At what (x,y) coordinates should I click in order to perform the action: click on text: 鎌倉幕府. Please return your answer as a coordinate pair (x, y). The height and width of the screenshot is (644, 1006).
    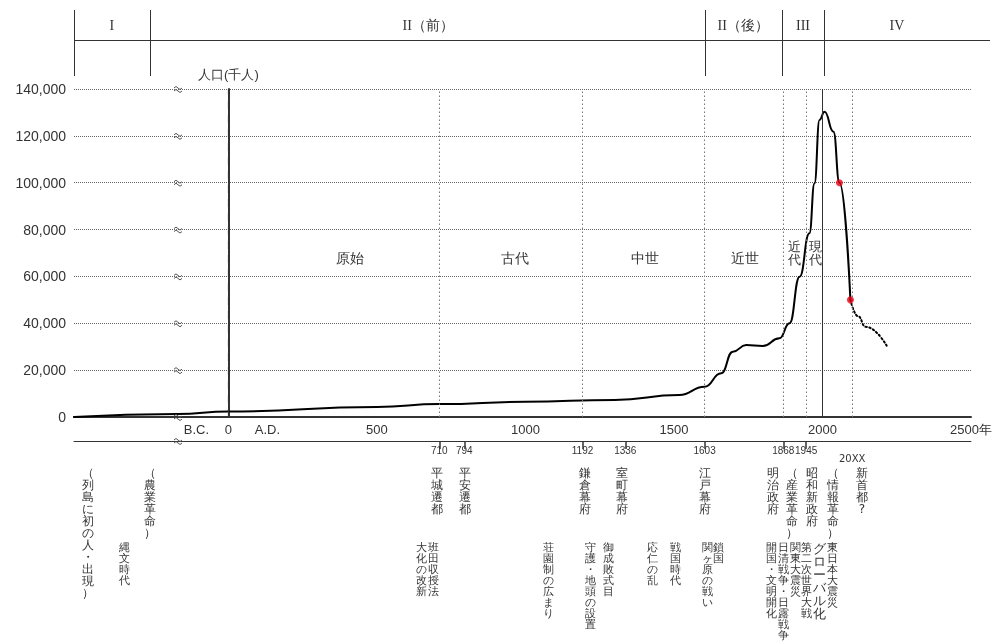
    Looking at the image, I should click on (585, 491).